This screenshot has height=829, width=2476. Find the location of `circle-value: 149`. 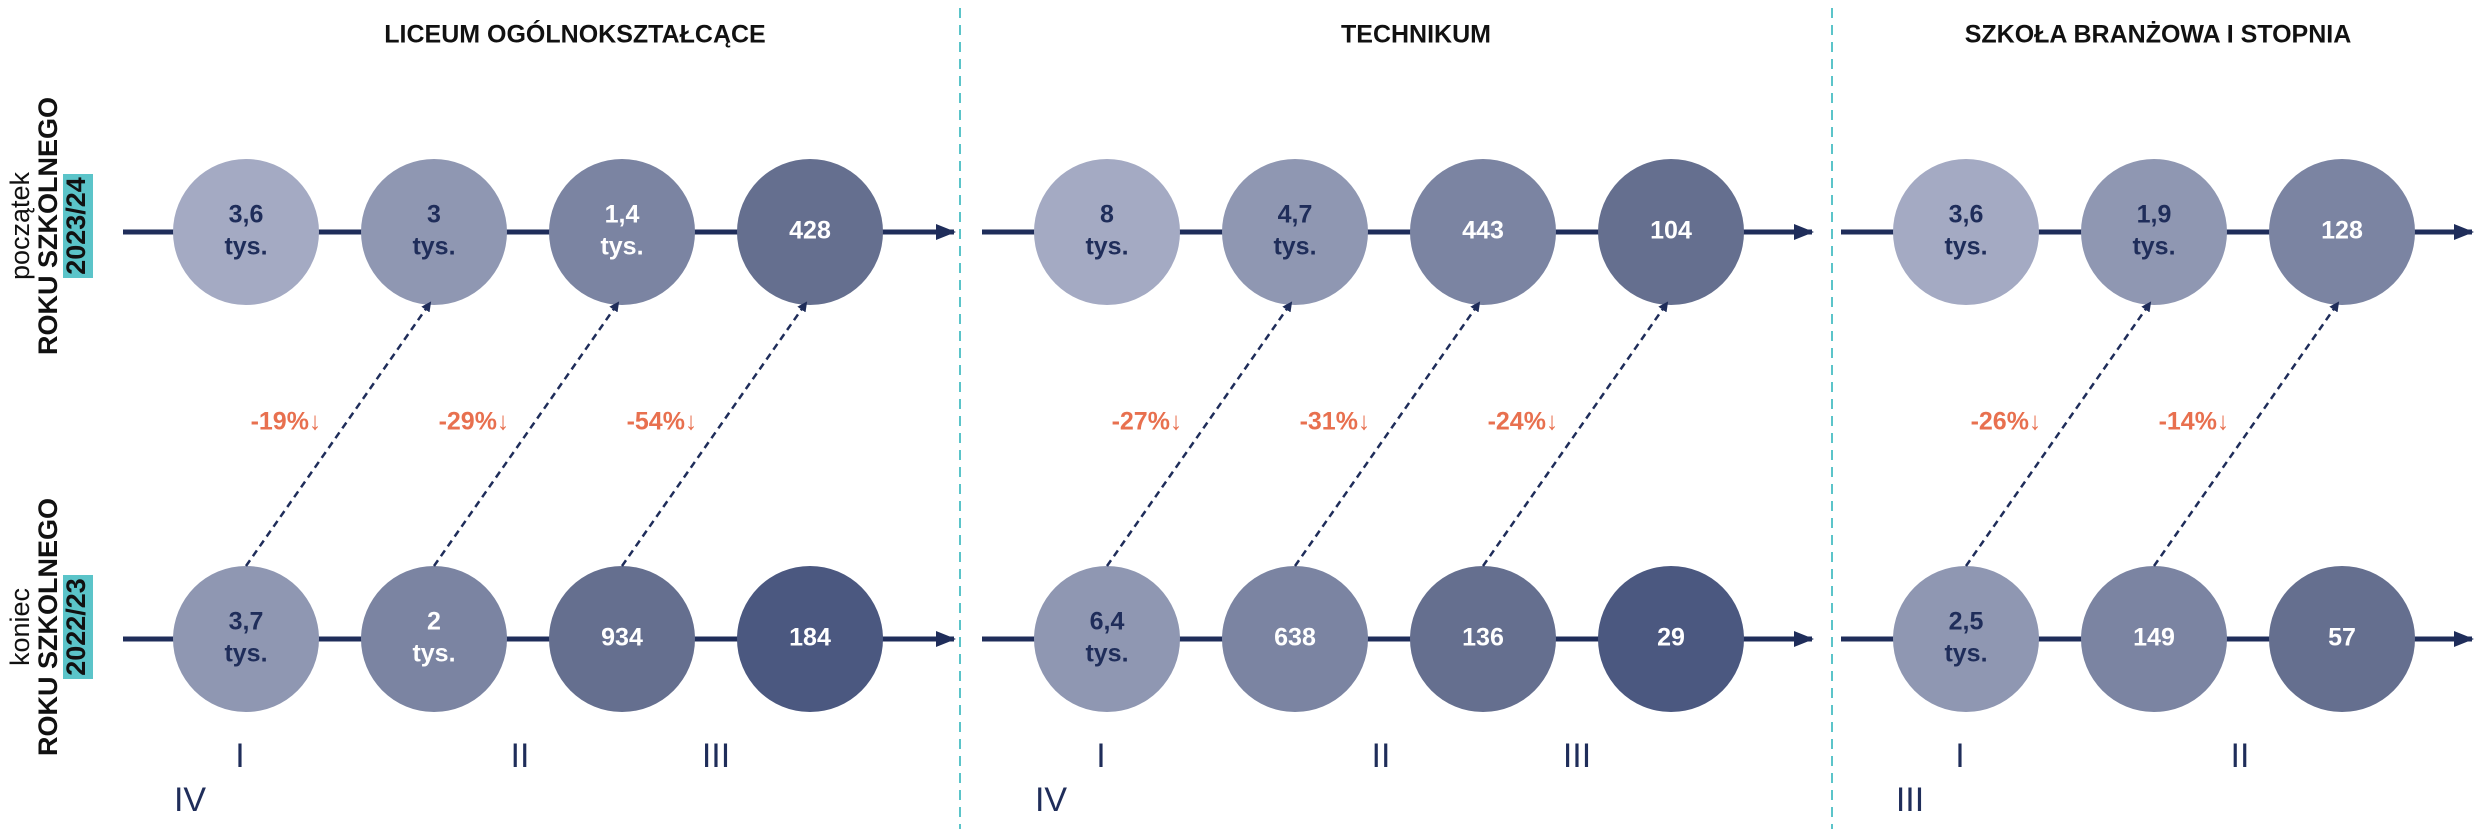

circle-value: 149 is located at coordinates (2154, 638).